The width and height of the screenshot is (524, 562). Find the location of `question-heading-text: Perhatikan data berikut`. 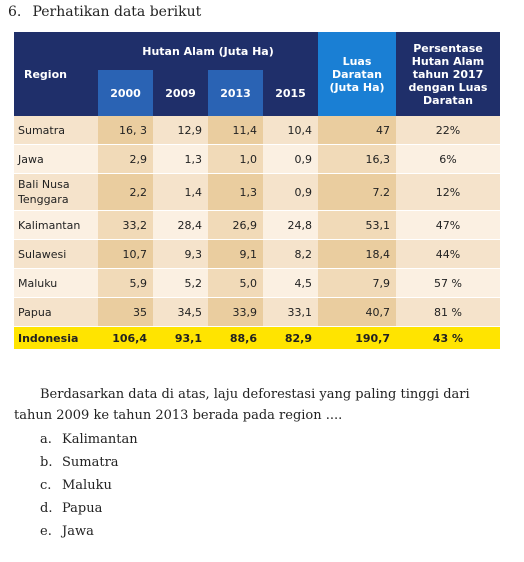

question-heading-text: Perhatikan data berikut is located at coordinates (117, 12).